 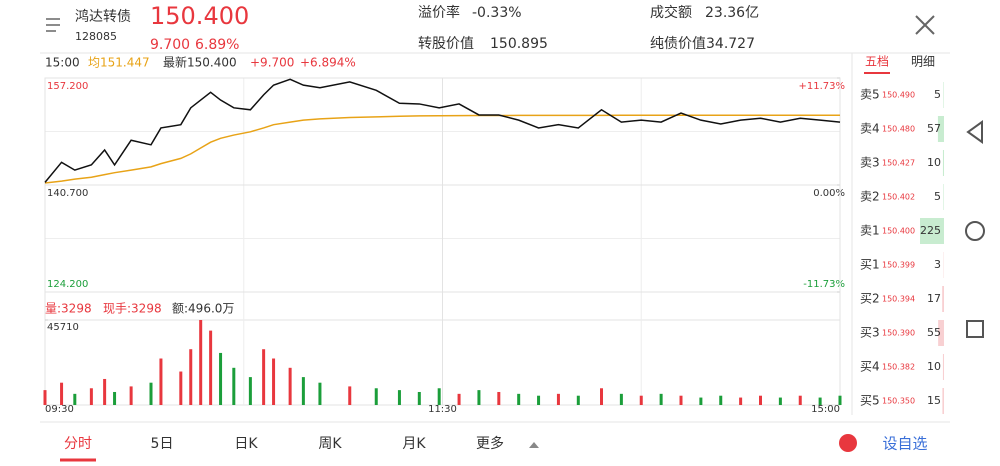 What do you see at coordinates (67, 193) in the screenshot?
I see `y-tick-label: 140.700` at bounding box center [67, 193].